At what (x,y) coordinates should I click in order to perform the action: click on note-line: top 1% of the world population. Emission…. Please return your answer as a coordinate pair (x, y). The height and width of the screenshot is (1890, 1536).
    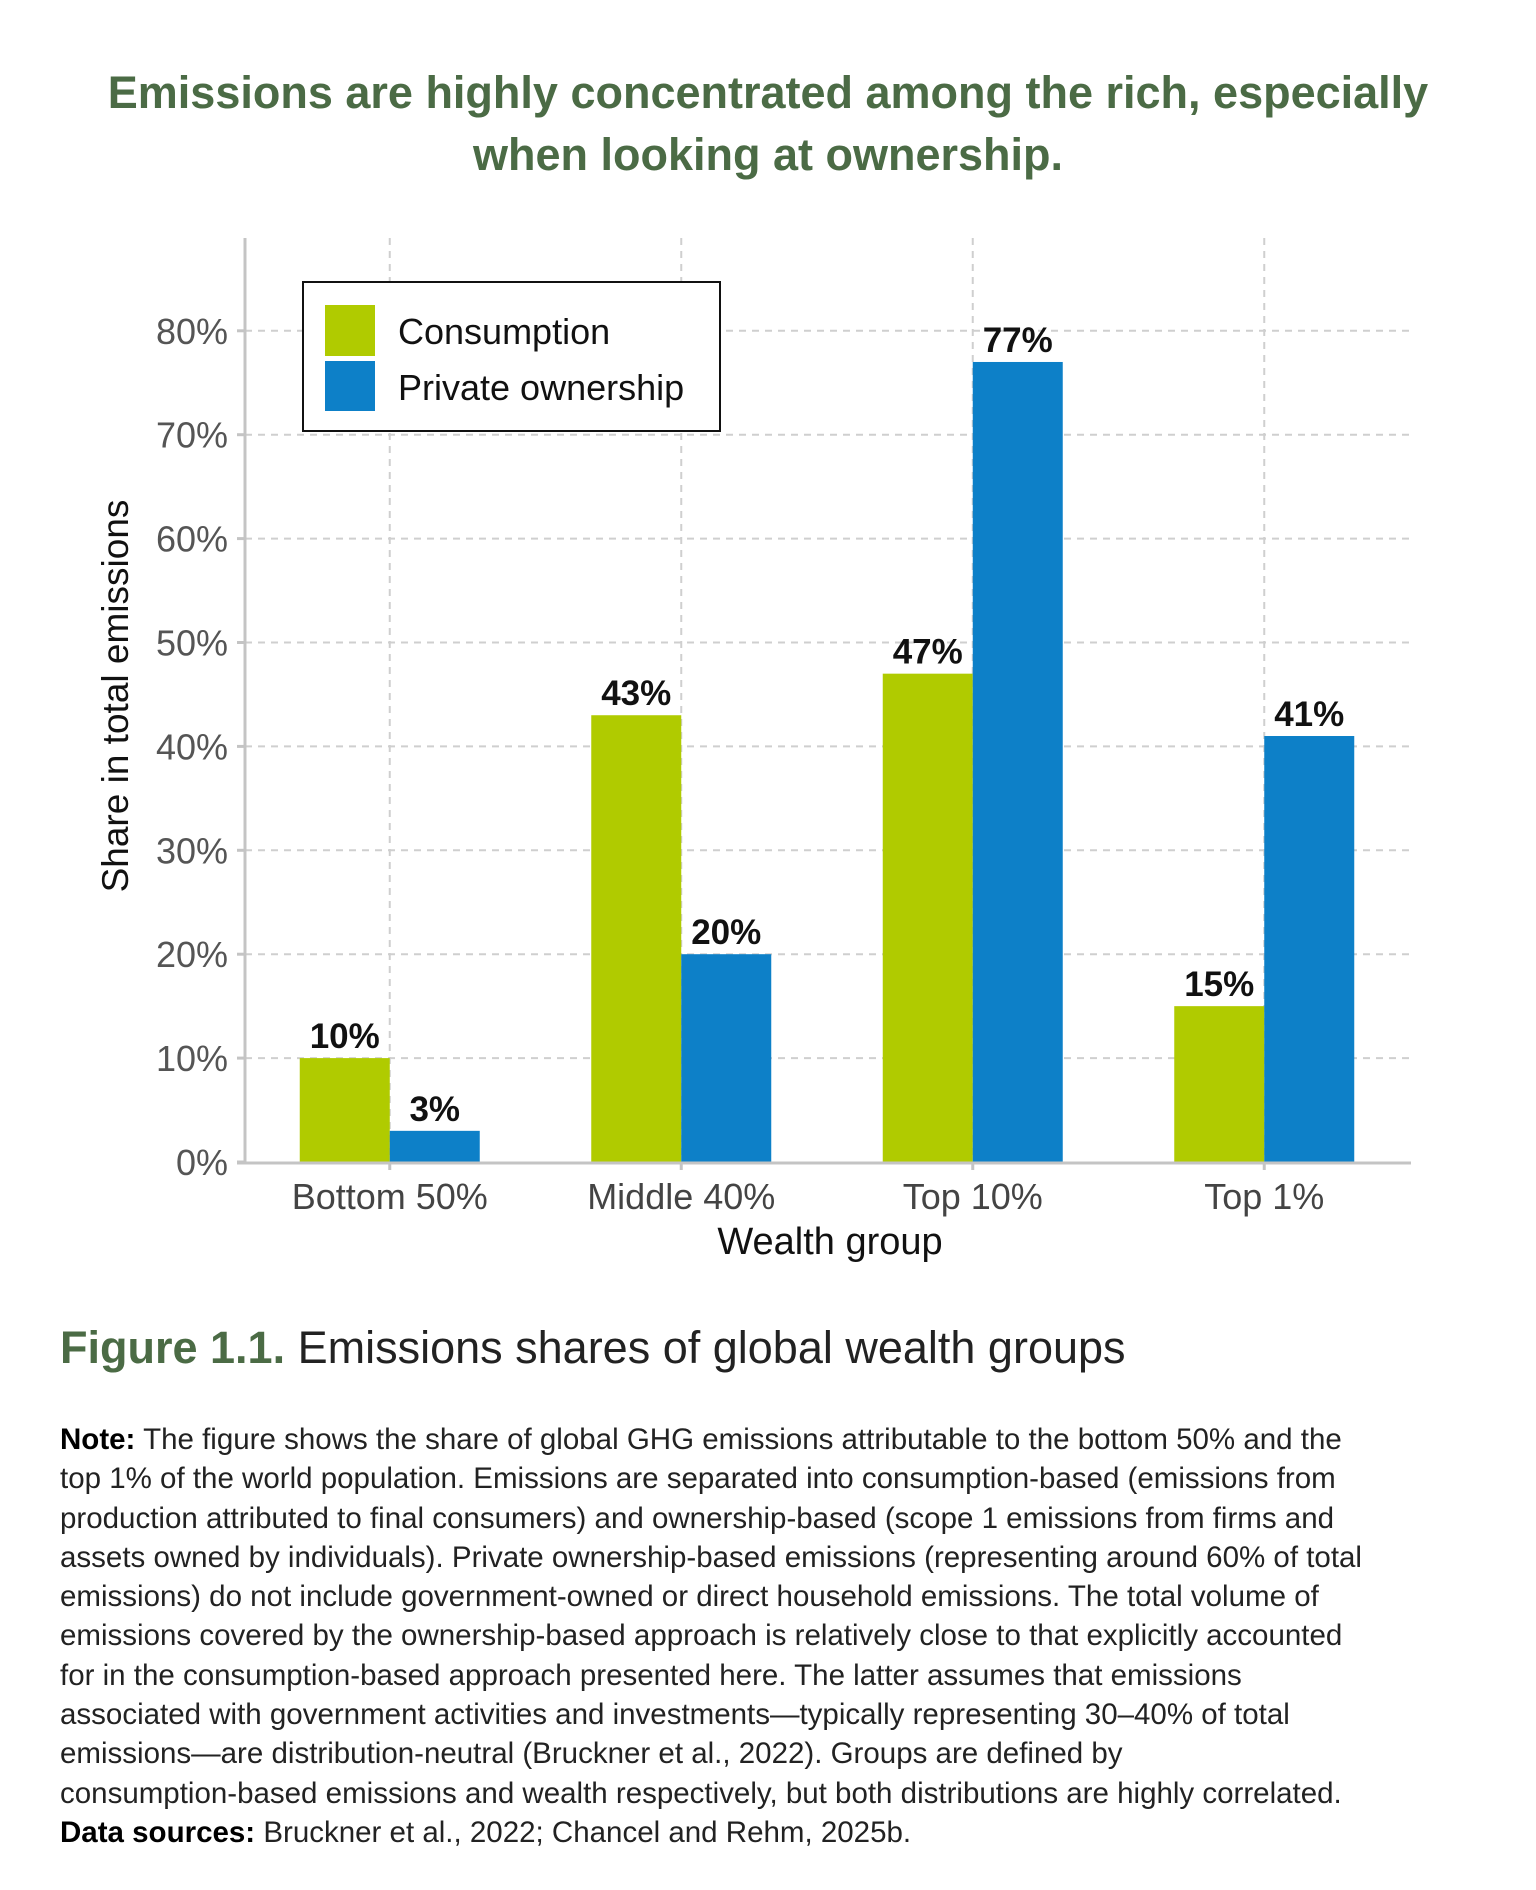
    Looking at the image, I should click on (698, 1479).